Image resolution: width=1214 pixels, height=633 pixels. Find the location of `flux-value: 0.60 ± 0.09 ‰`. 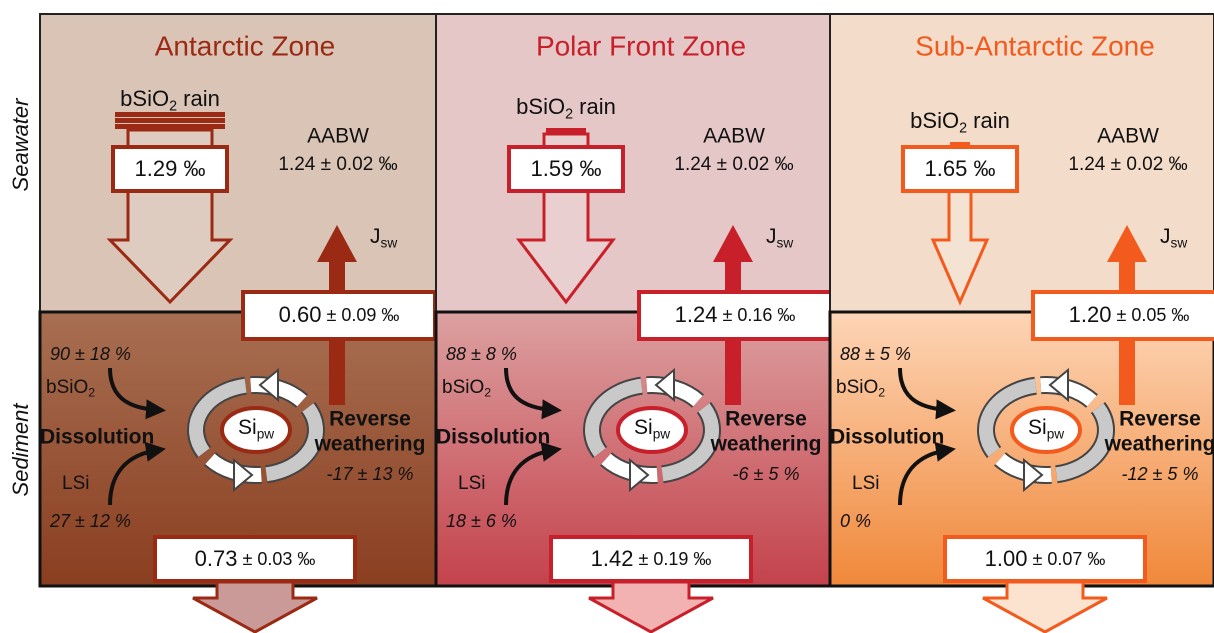

flux-value: 0.60 ± 0.09 ‰ is located at coordinates (339, 314).